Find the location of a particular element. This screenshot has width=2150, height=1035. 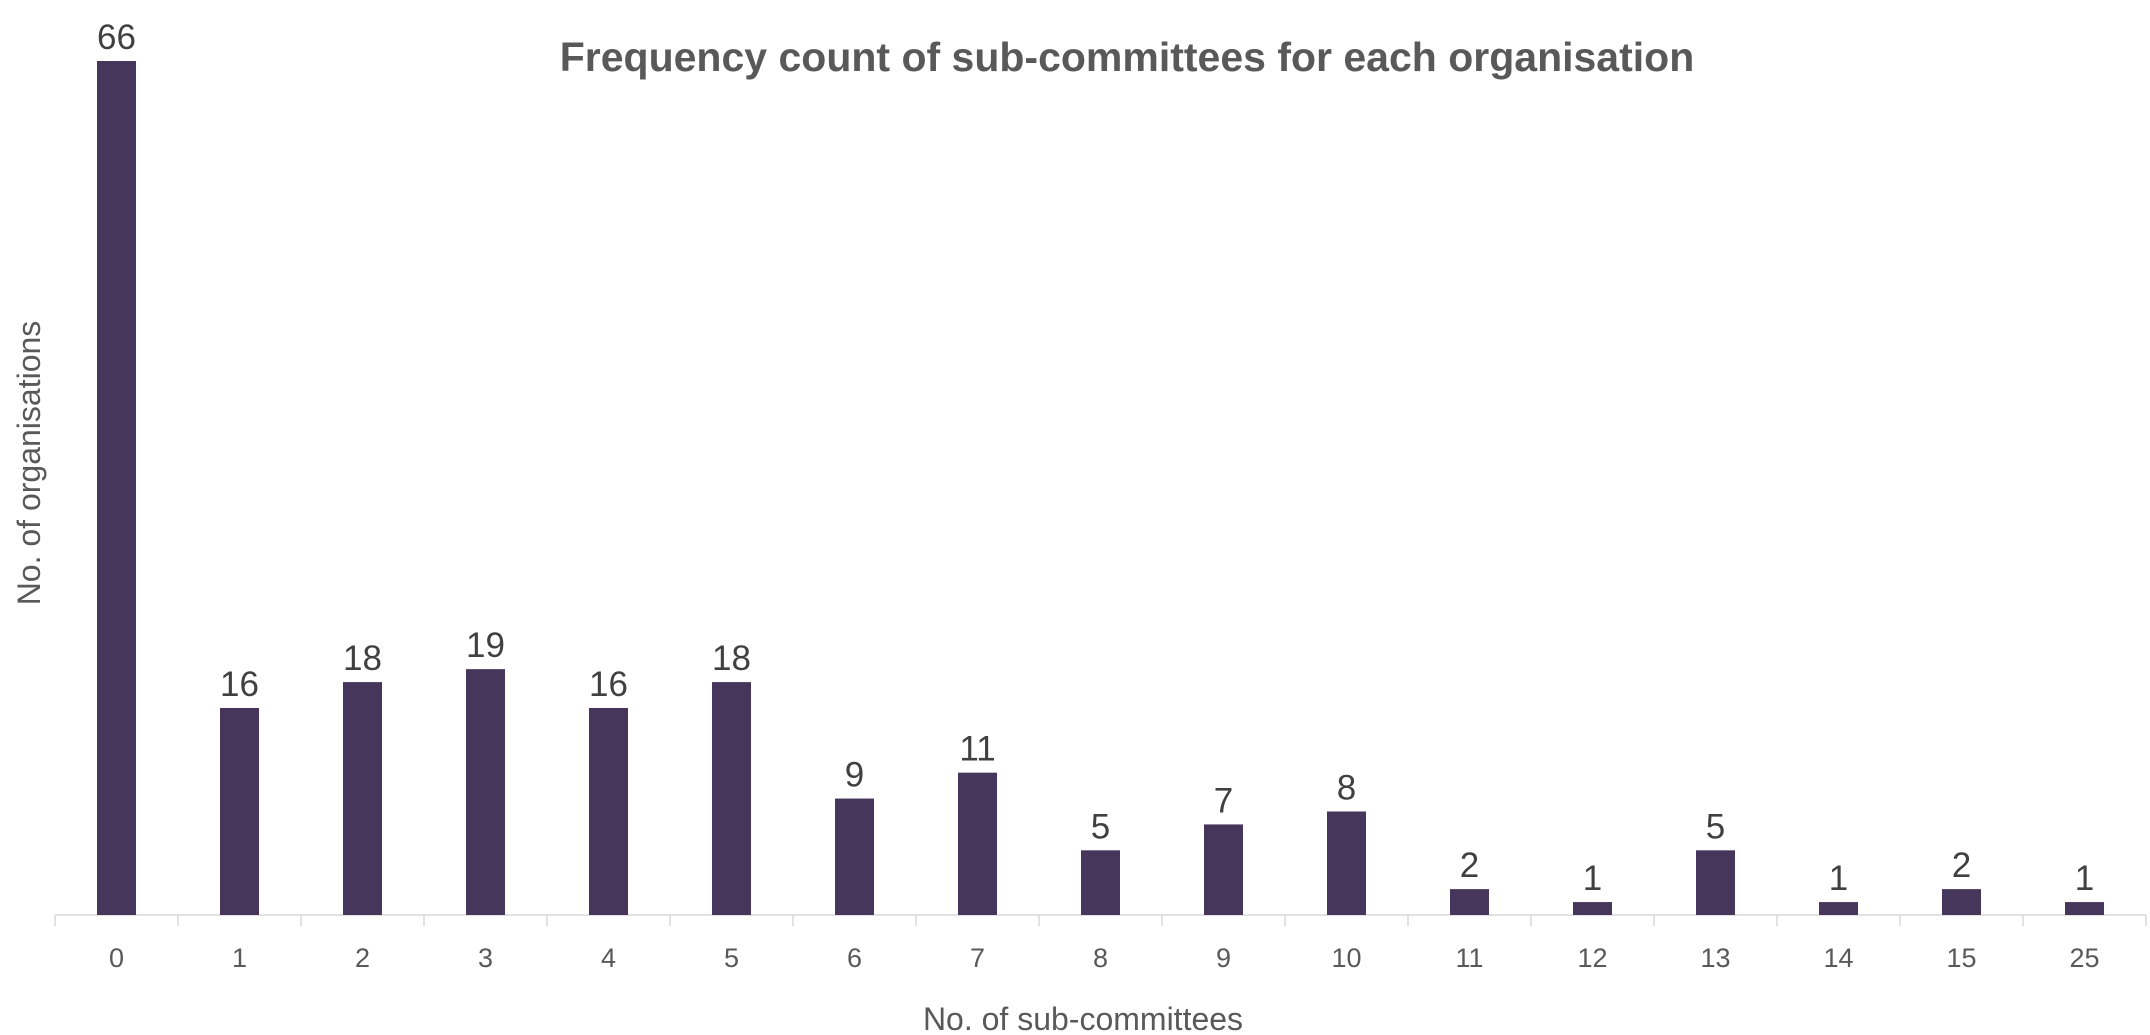

x-tick-label: 14 is located at coordinates (1838, 958).